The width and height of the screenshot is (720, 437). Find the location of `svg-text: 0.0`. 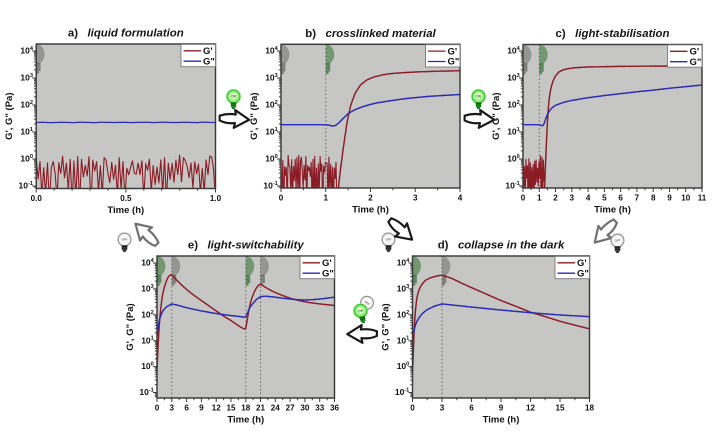

svg-text: 0.0 is located at coordinates (37, 198).